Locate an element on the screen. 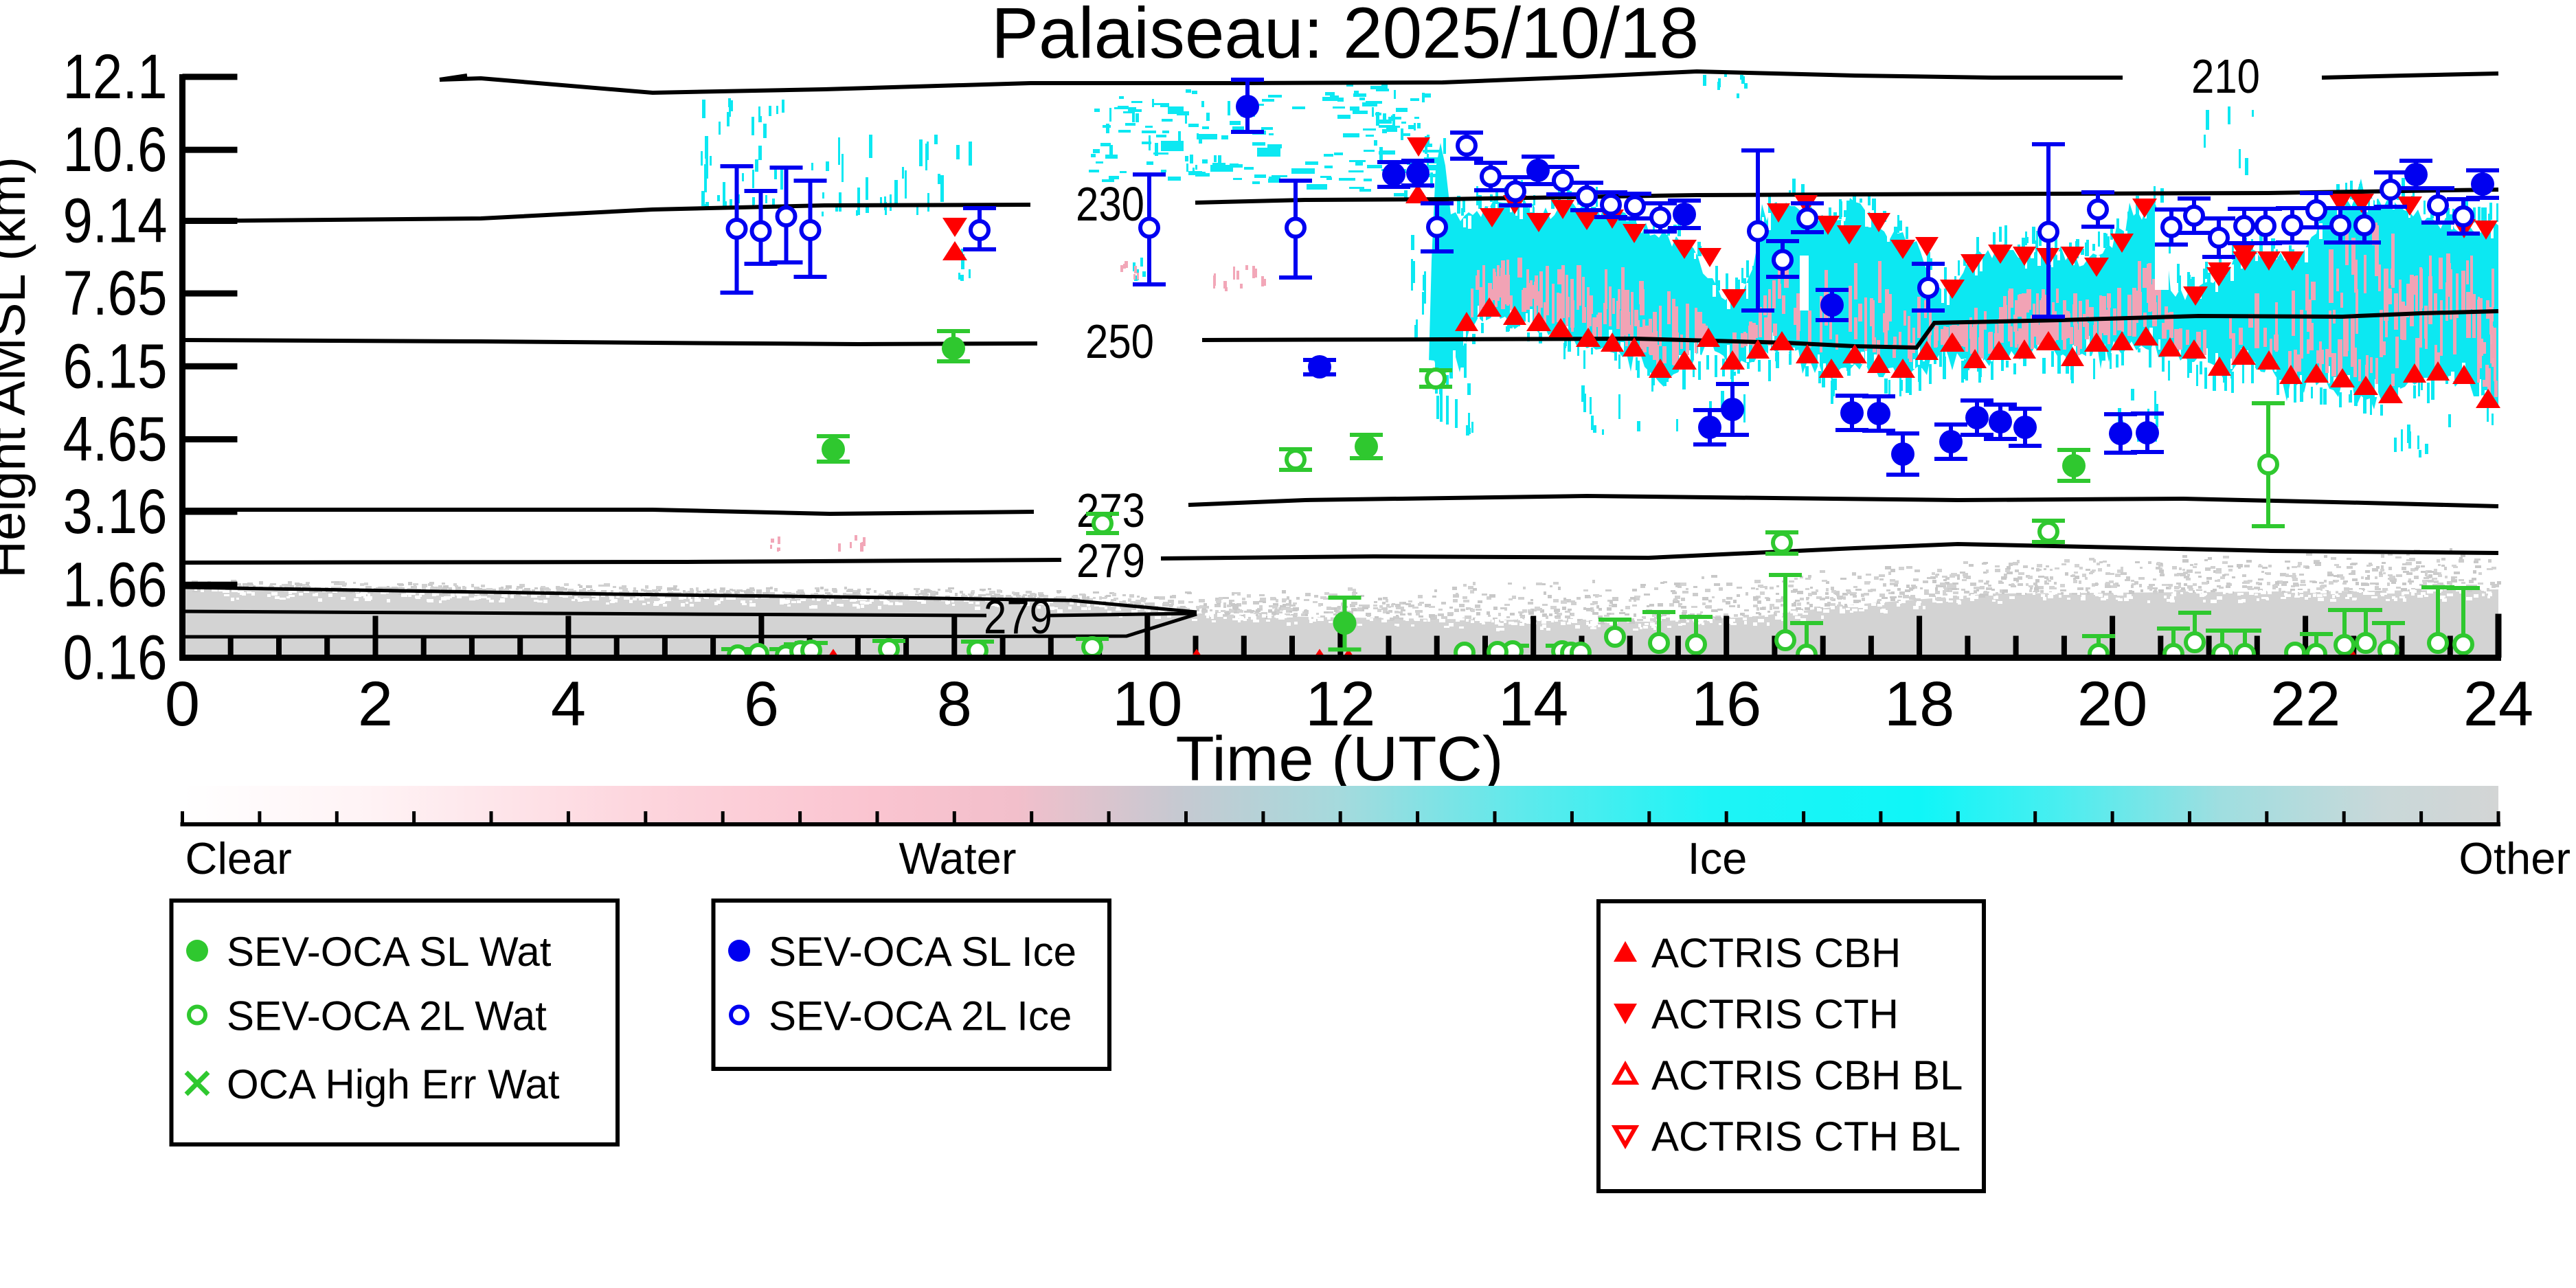 Image resolution: width=2576 pixels, height=1288 pixels. svg-text: 10.6 is located at coordinates (115, 150).